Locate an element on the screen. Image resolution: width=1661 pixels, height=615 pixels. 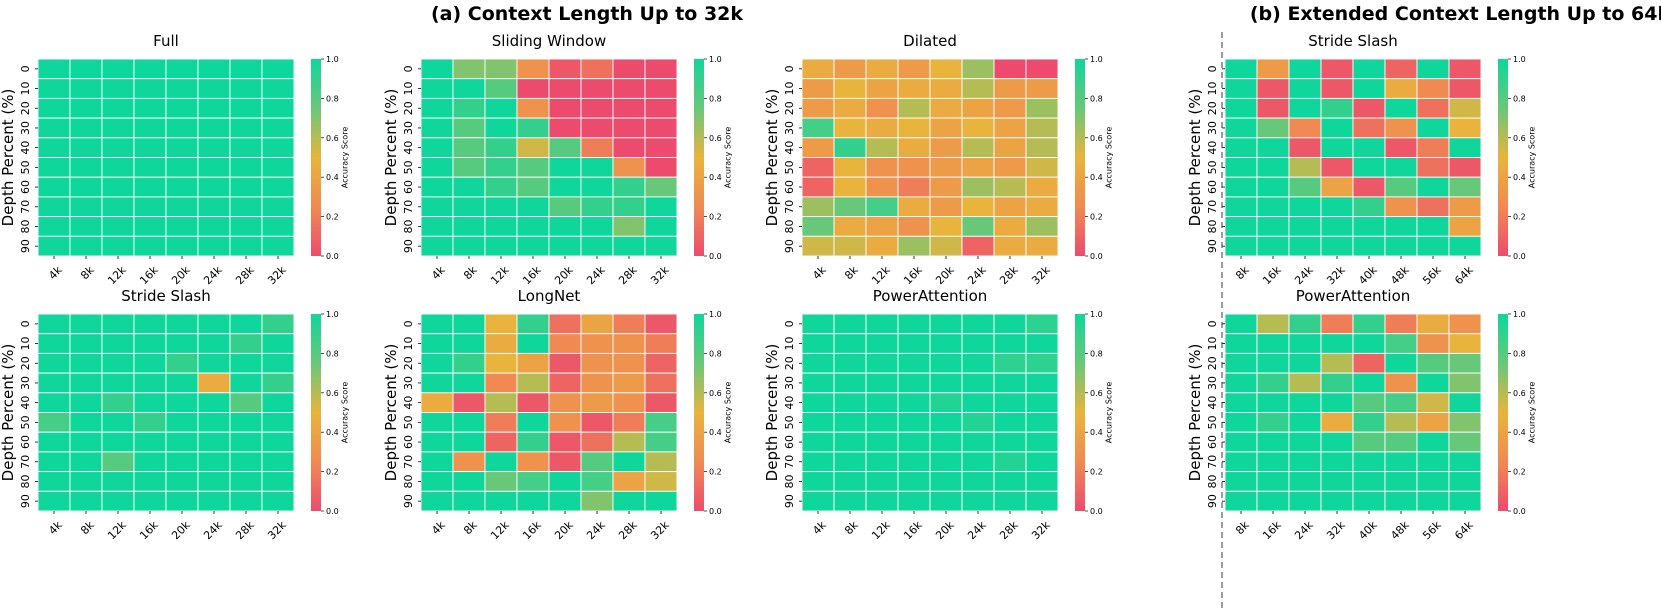
x-tick-label: 4k is located at coordinates (819, 527).